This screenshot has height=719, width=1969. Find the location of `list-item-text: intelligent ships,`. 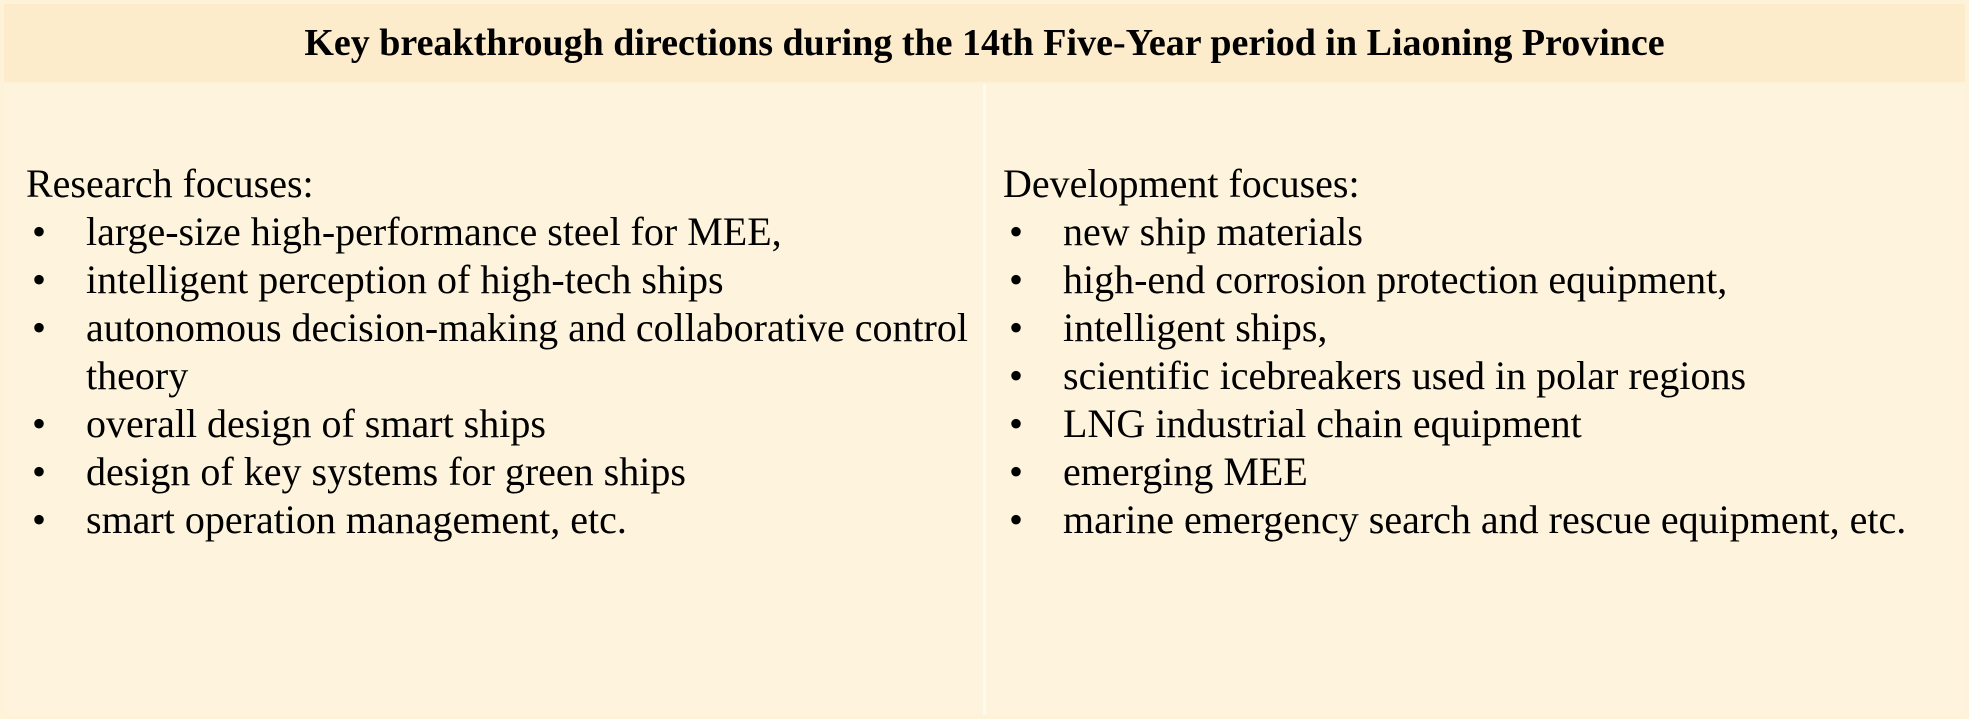

list-item-text: intelligent ships, is located at coordinates (1195, 327).